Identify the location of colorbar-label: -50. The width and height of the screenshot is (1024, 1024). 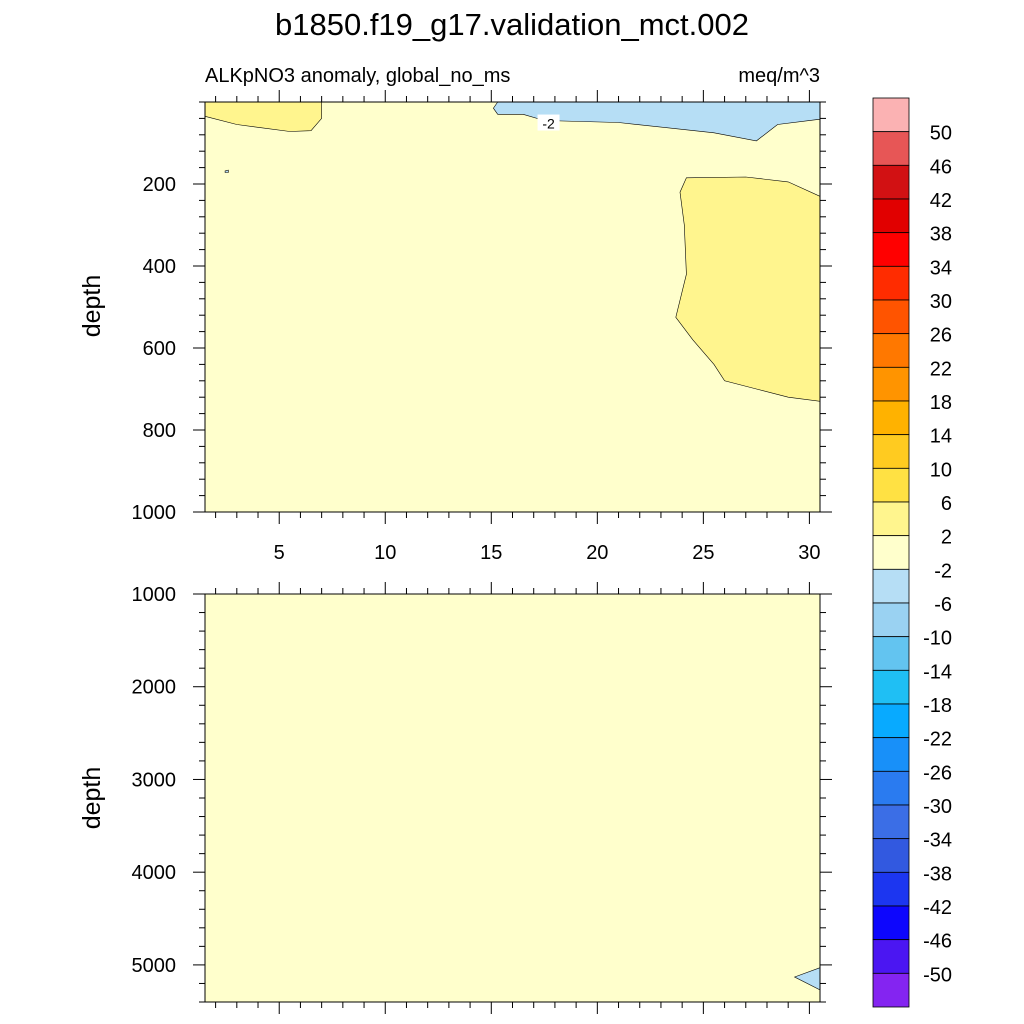
(937, 975).